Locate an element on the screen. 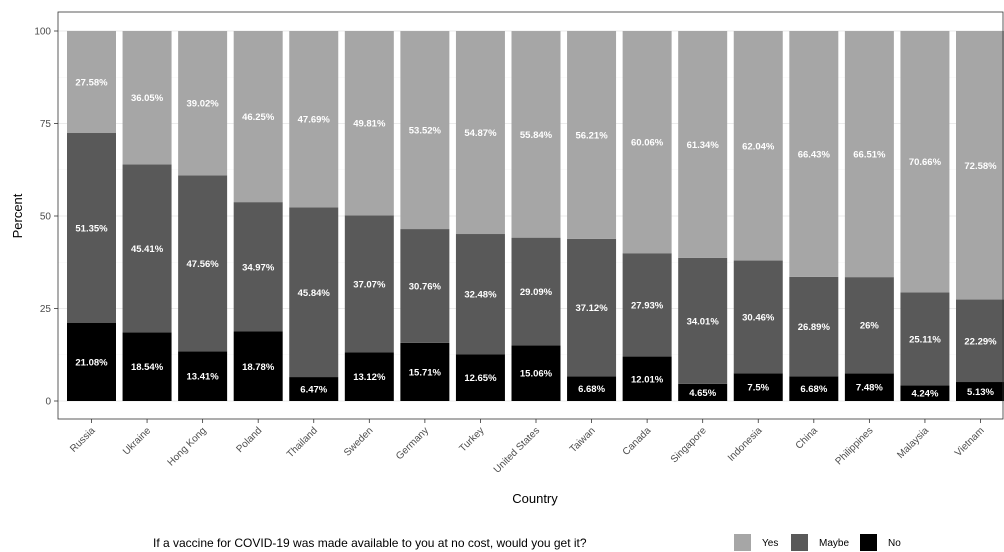 This screenshot has height=552, width=1004. data-label-yes: 54.87% is located at coordinates (480, 133).